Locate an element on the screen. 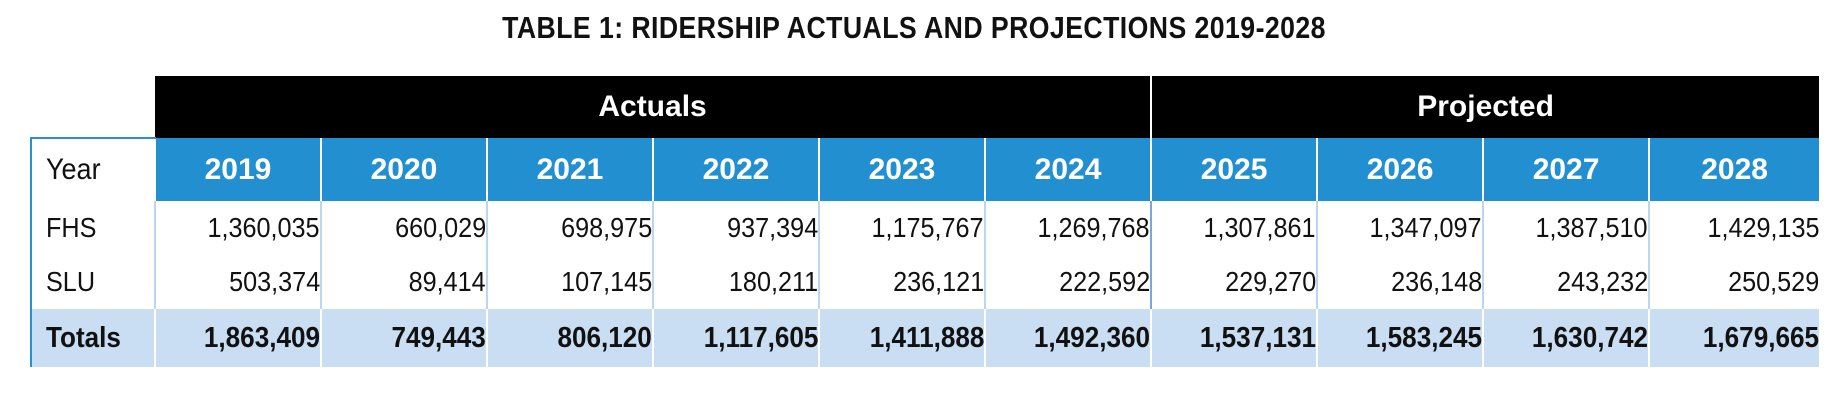  data-cell: 503,374 is located at coordinates (237, 282).